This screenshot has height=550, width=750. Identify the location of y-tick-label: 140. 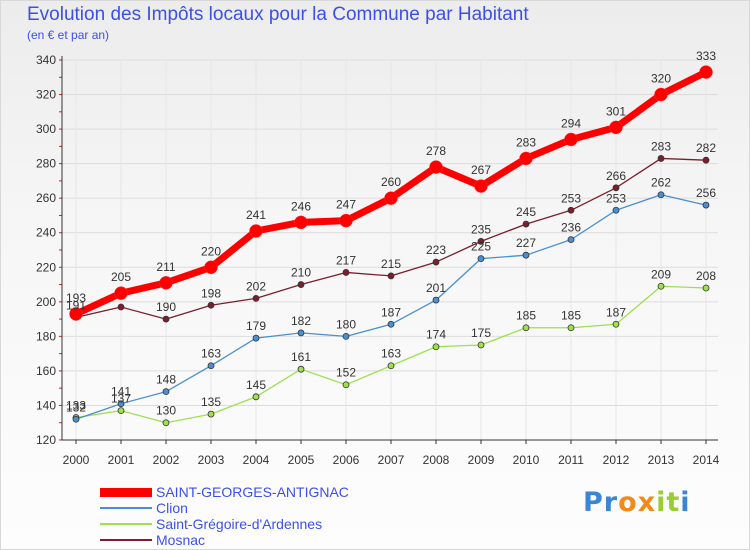
(46, 405).